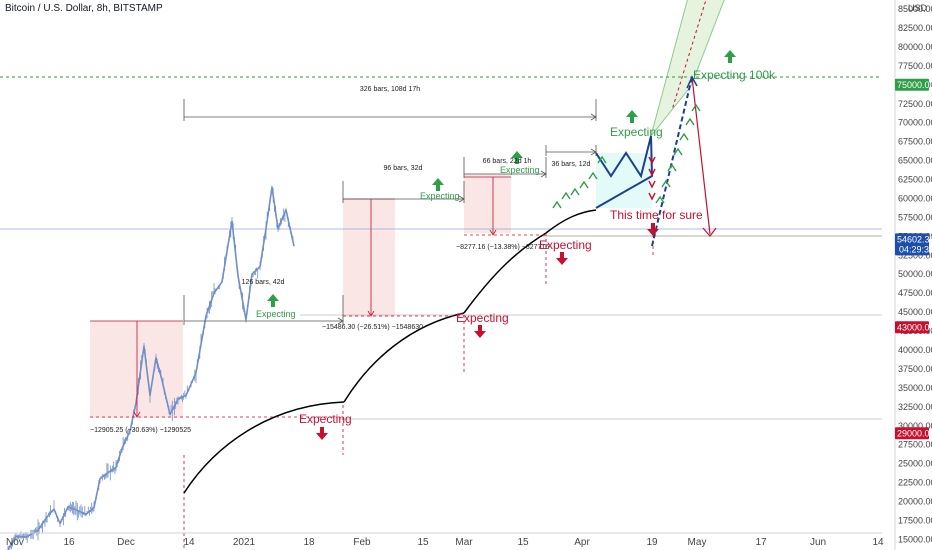  I want to click on projection-rally-arrowhead, so click(692, 82).